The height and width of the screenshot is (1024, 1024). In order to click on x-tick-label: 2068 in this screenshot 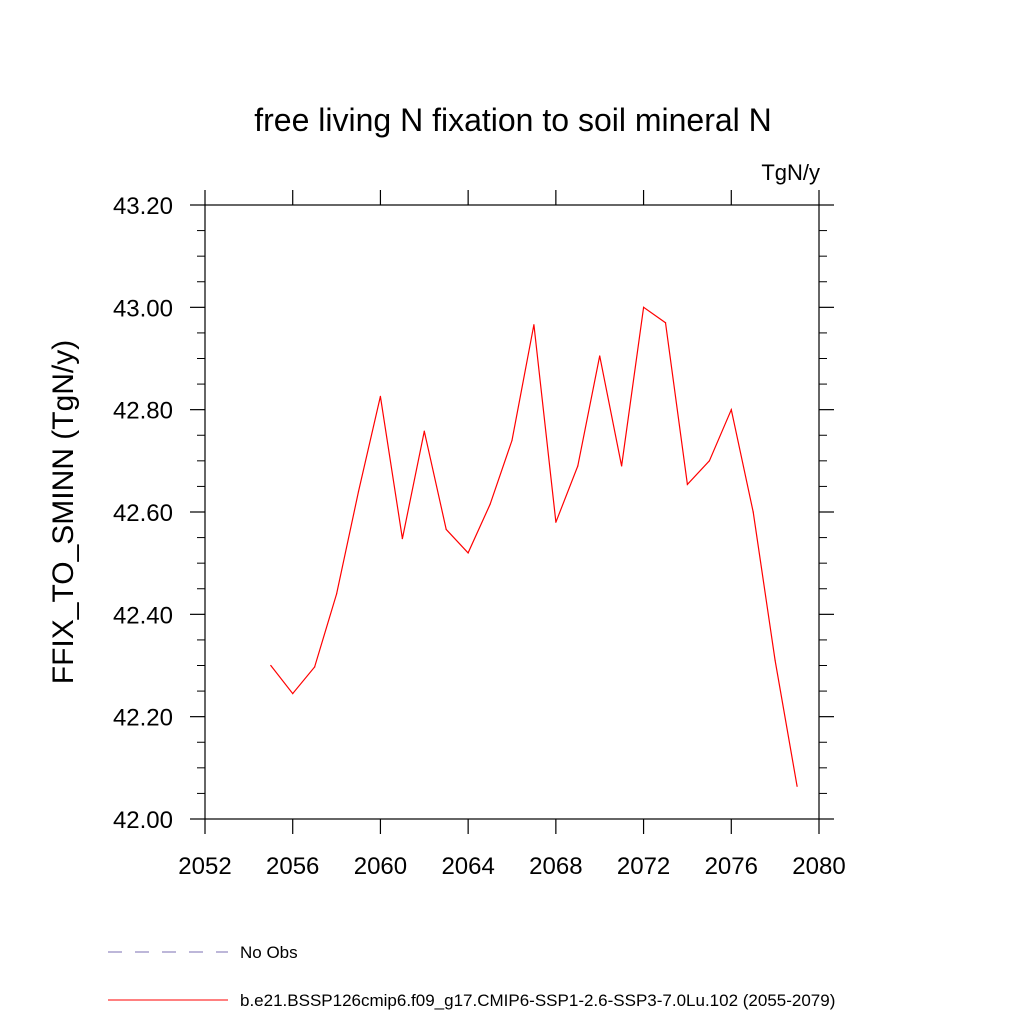, I will do `click(555, 866)`.